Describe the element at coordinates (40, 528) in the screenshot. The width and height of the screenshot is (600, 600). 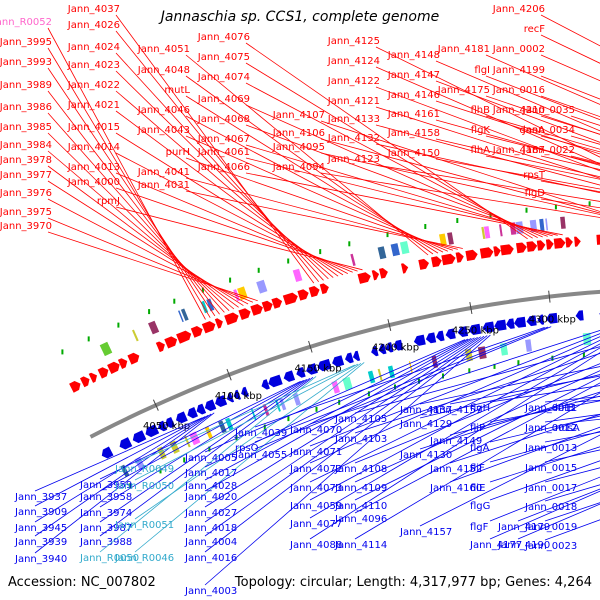
I see `bottom-gene-label: Jann_3945` at that location.